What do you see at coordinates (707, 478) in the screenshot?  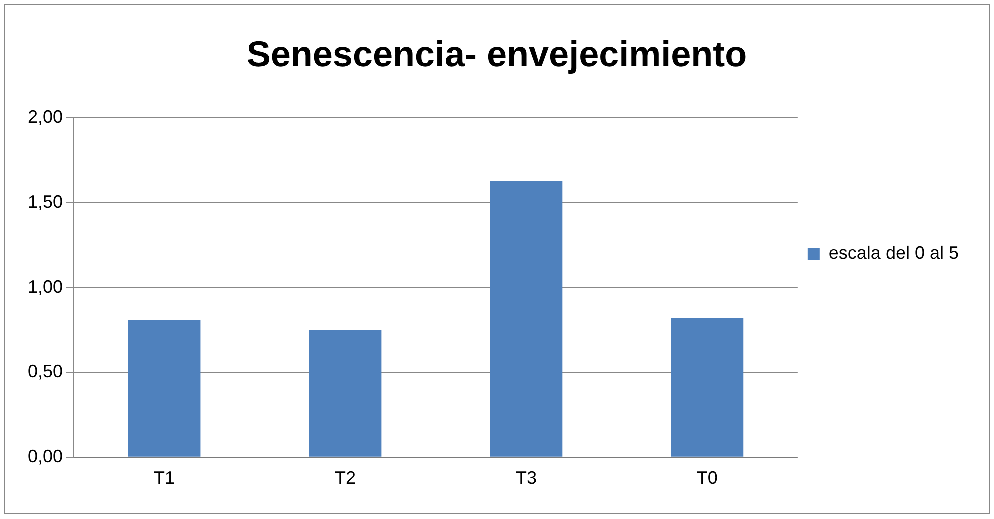 I see `x-tick-label: T0` at bounding box center [707, 478].